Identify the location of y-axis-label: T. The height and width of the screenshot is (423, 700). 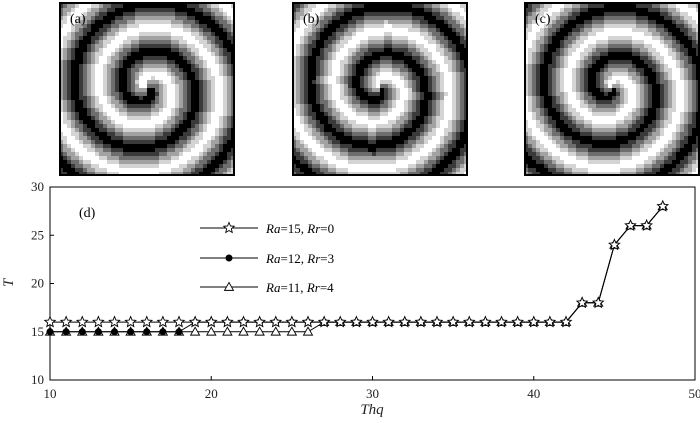
(9, 282).